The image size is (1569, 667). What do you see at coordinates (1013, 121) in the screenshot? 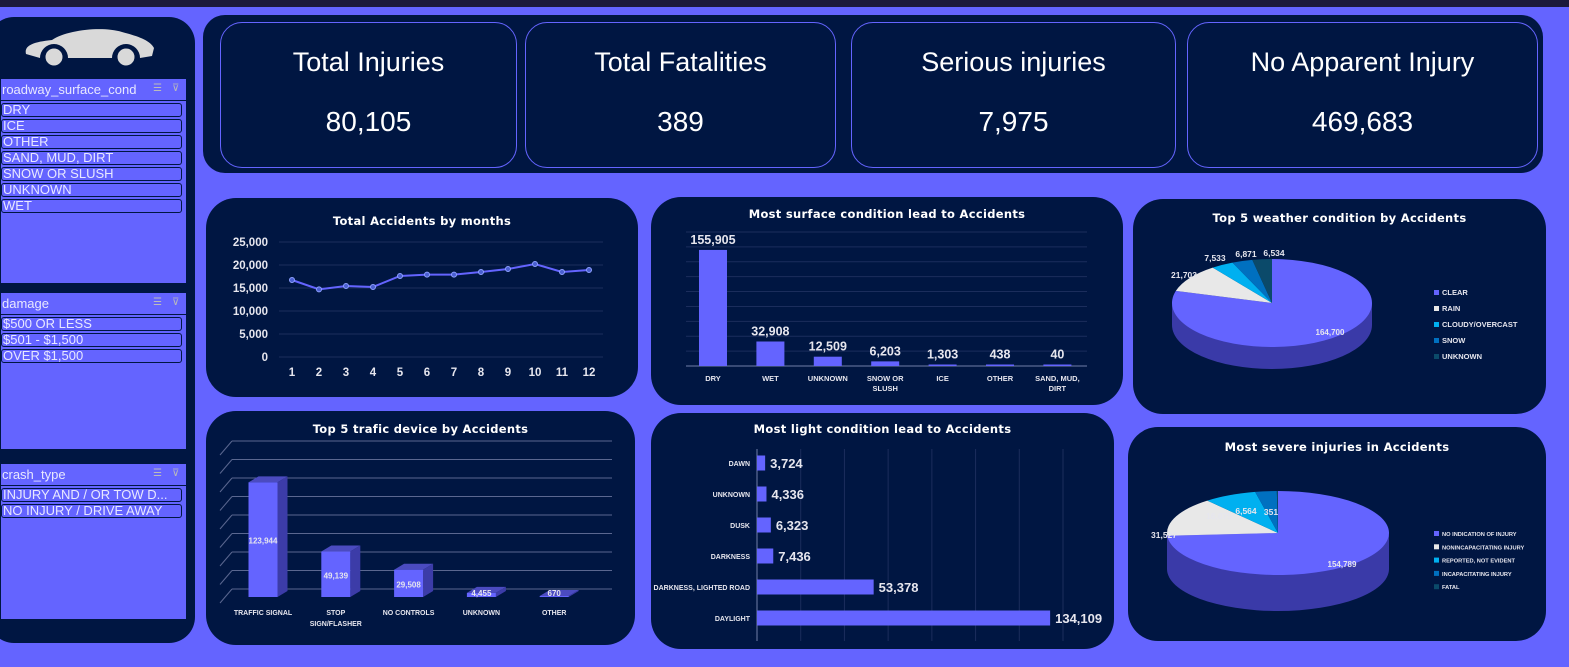
I see `kpi-value: 7,975` at bounding box center [1013, 121].